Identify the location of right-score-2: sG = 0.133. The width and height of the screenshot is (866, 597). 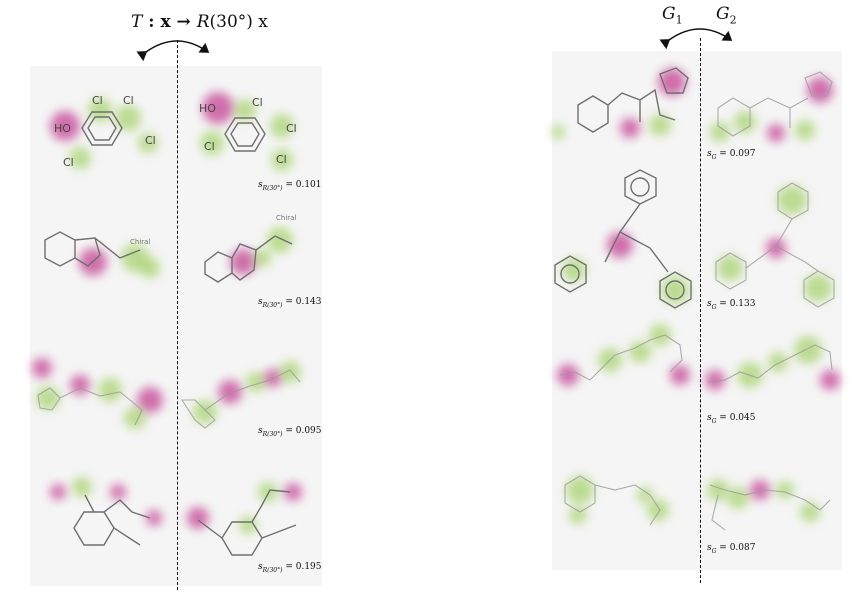
(731, 305).